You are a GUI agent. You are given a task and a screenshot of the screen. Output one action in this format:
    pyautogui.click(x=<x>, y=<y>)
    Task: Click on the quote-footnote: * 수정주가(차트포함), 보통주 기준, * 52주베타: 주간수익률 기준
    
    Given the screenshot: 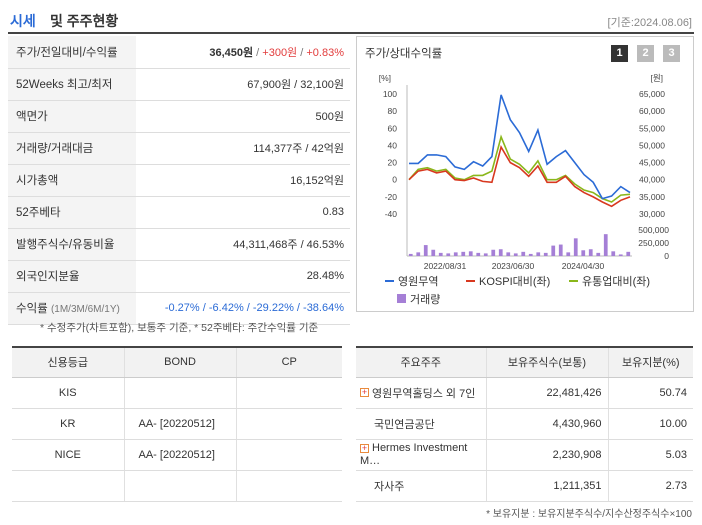 What is the action you would take?
    pyautogui.click(x=179, y=328)
    